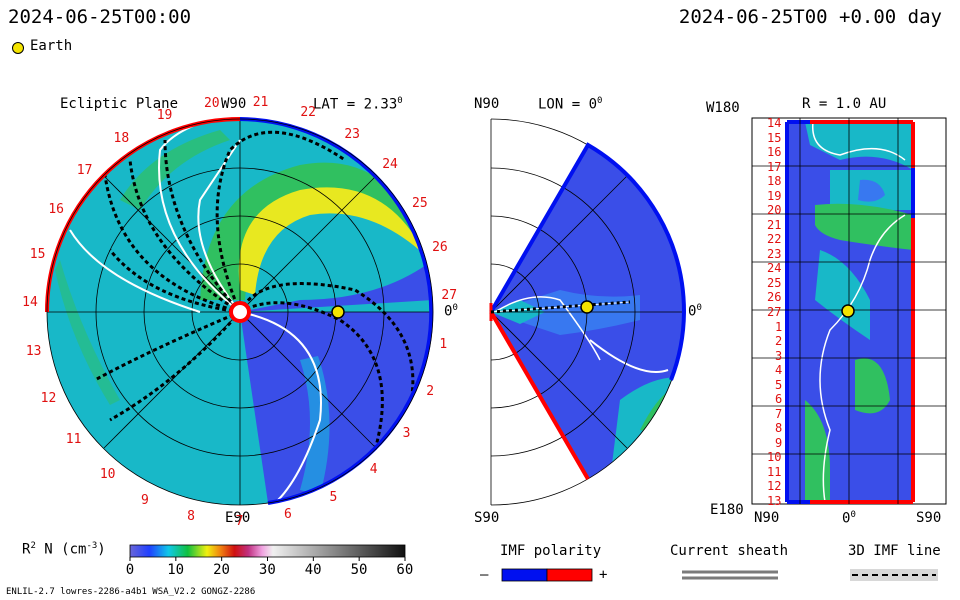 The height and width of the screenshot is (600, 960). I want to click on colorbar-ticks, so click(267, 559).